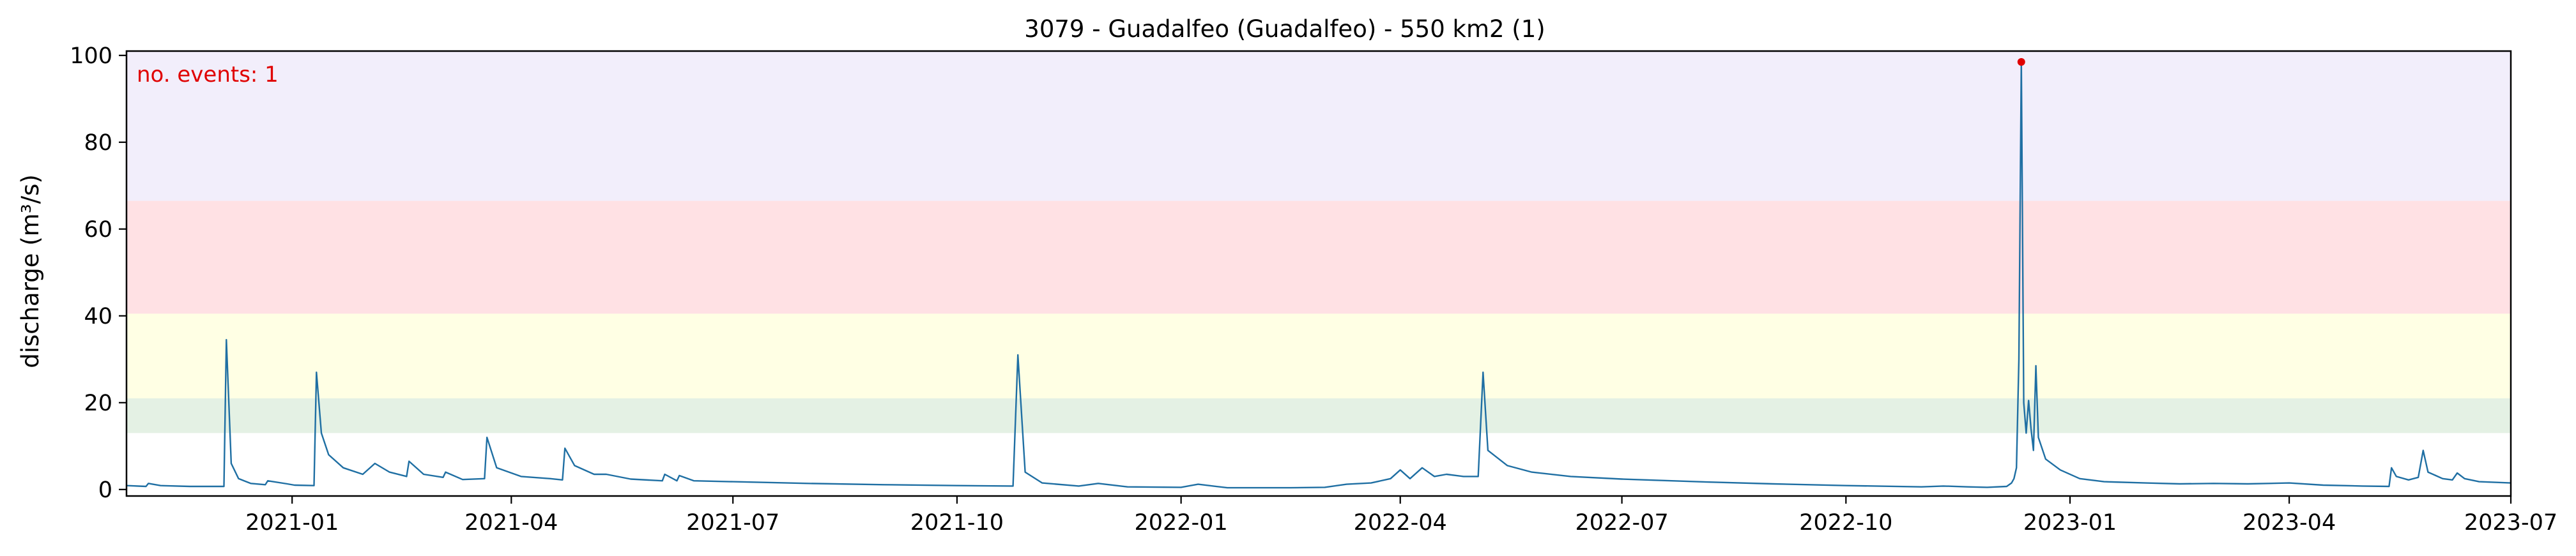  What do you see at coordinates (1400, 523) in the screenshot?
I see `x-tick-label-2022-04: 2022-04` at bounding box center [1400, 523].